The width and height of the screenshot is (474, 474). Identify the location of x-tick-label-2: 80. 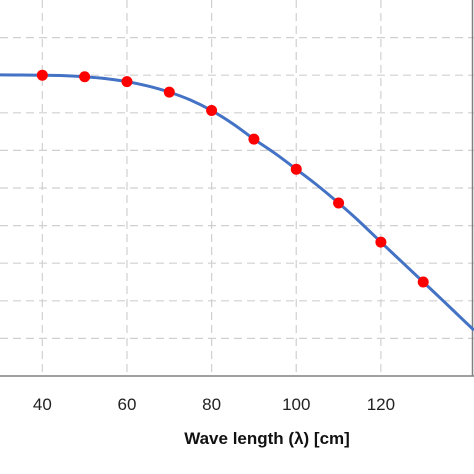
(211, 404).